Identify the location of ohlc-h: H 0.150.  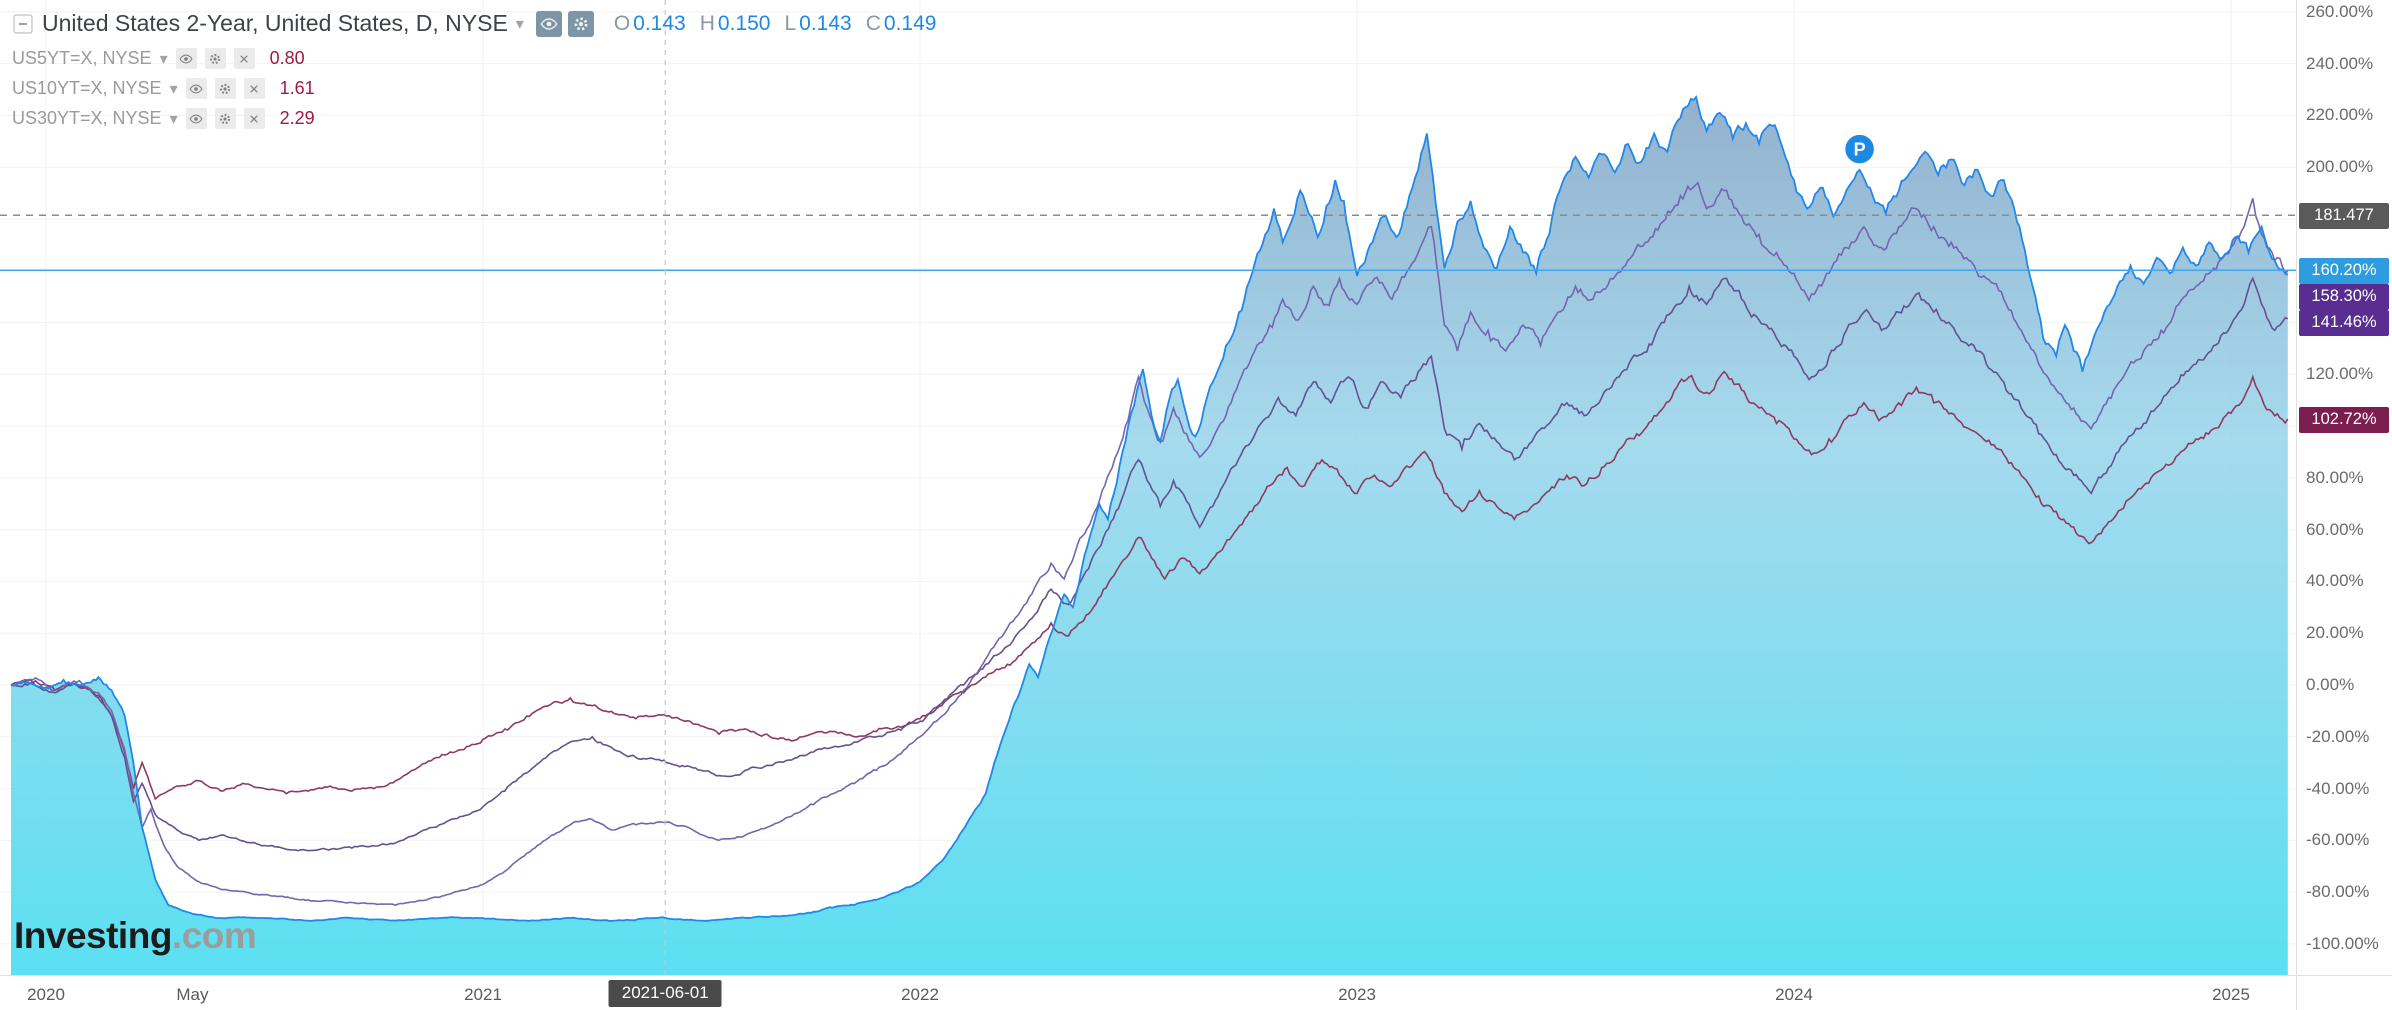
(735, 24).